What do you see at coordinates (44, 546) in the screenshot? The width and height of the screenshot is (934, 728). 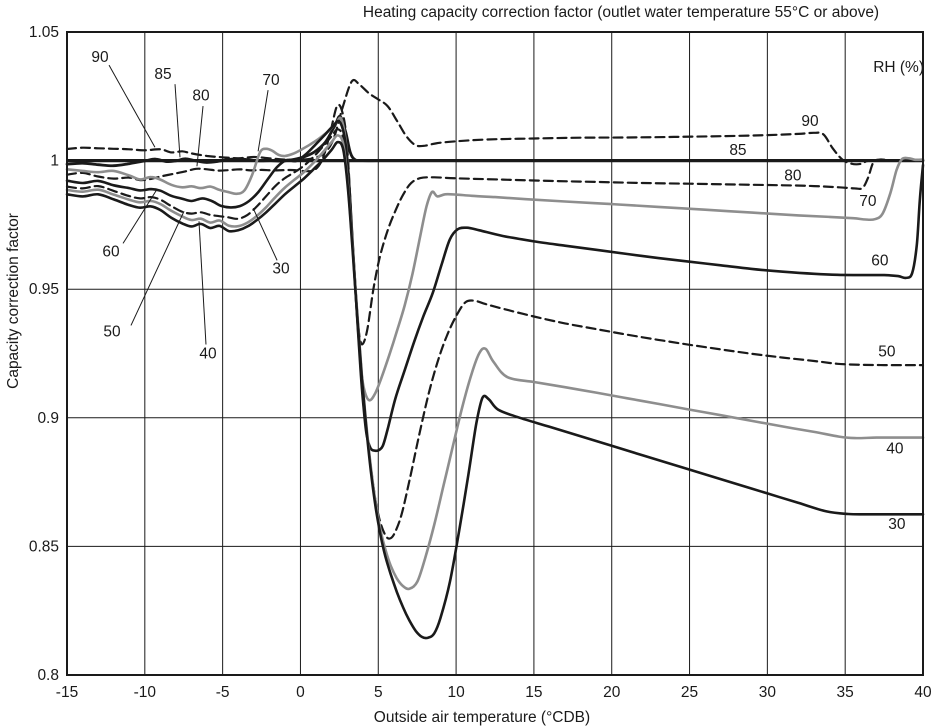 I see `y-tick-0.85: 0.85` at bounding box center [44, 546].